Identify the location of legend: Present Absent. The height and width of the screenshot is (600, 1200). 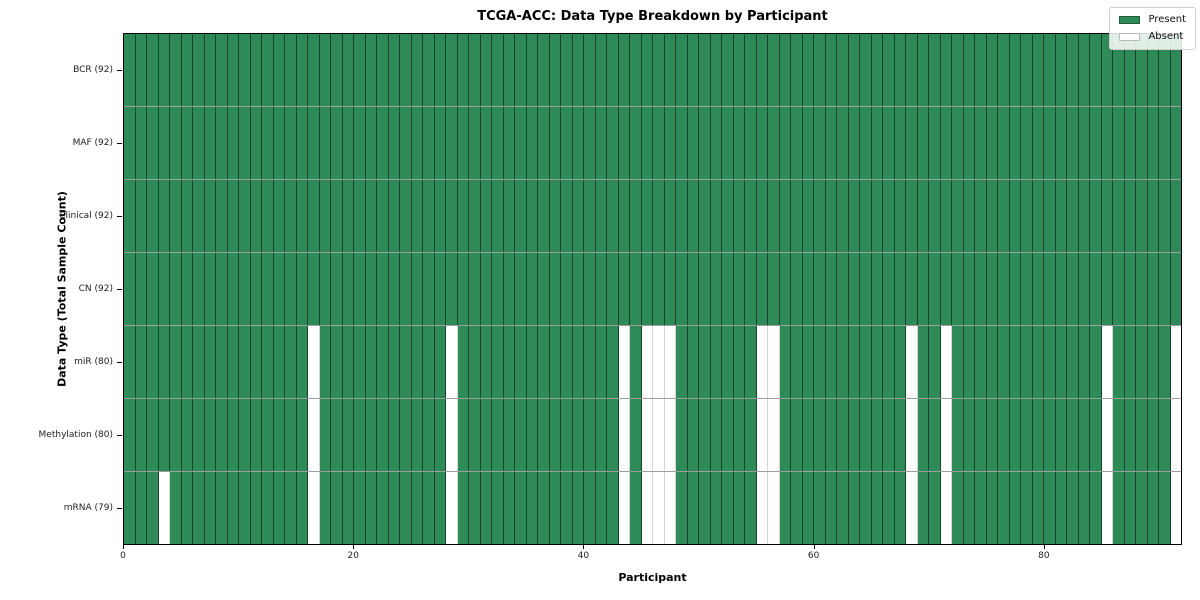
(1152, 28).